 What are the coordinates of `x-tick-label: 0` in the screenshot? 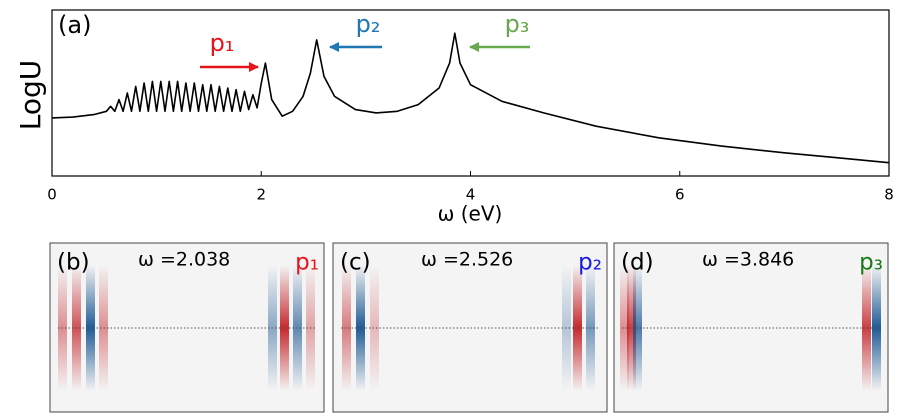 It's located at (52, 195).